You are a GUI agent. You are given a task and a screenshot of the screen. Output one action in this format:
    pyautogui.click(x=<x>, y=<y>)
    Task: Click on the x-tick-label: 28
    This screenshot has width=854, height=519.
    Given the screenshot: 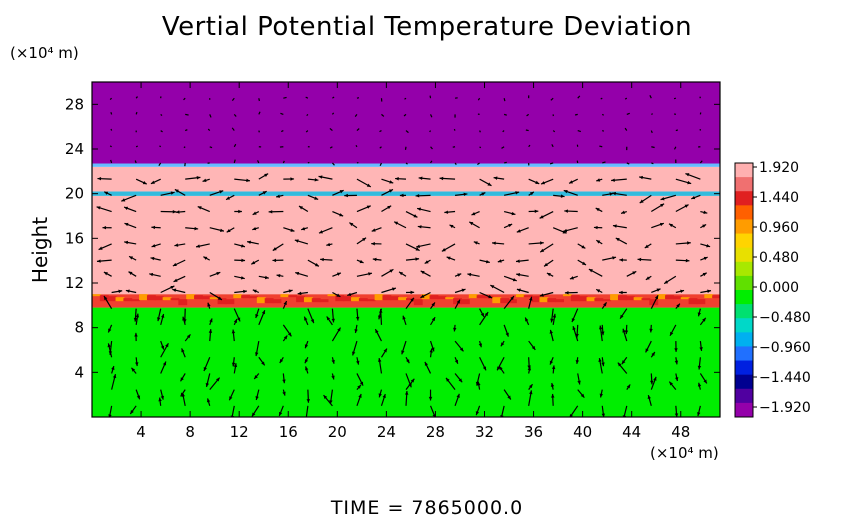 What is the action you would take?
    pyautogui.click(x=435, y=432)
    